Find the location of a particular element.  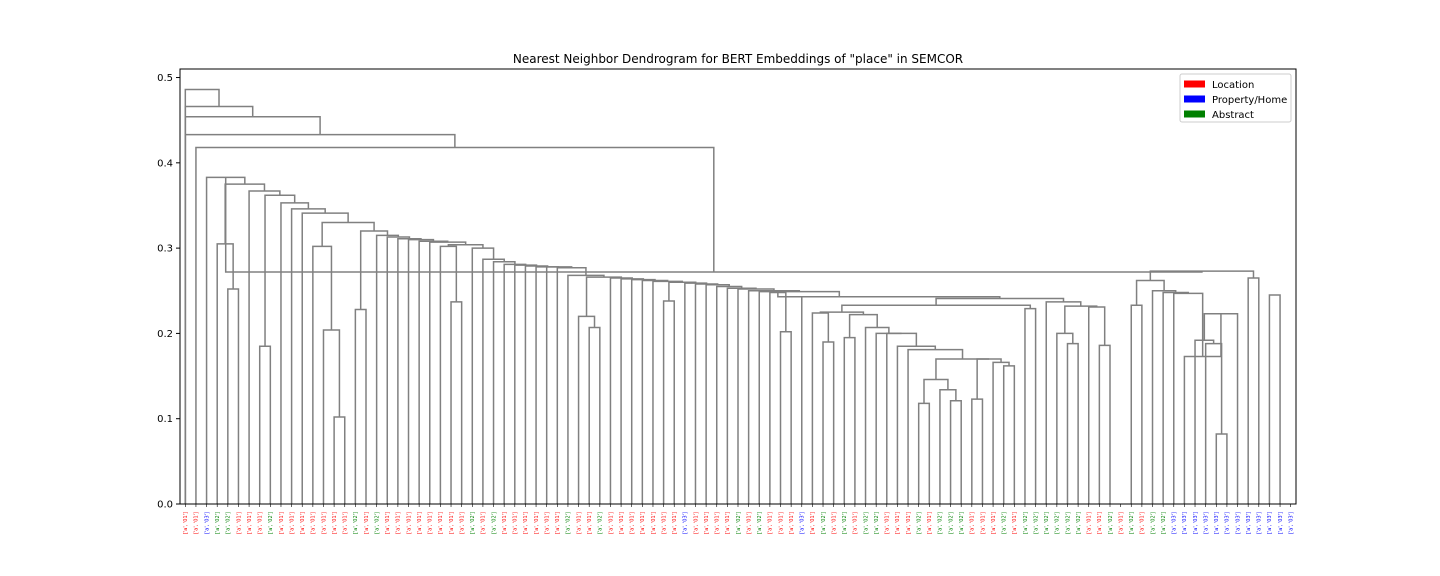

legend-swatch is located at coordinates (1194, 114).